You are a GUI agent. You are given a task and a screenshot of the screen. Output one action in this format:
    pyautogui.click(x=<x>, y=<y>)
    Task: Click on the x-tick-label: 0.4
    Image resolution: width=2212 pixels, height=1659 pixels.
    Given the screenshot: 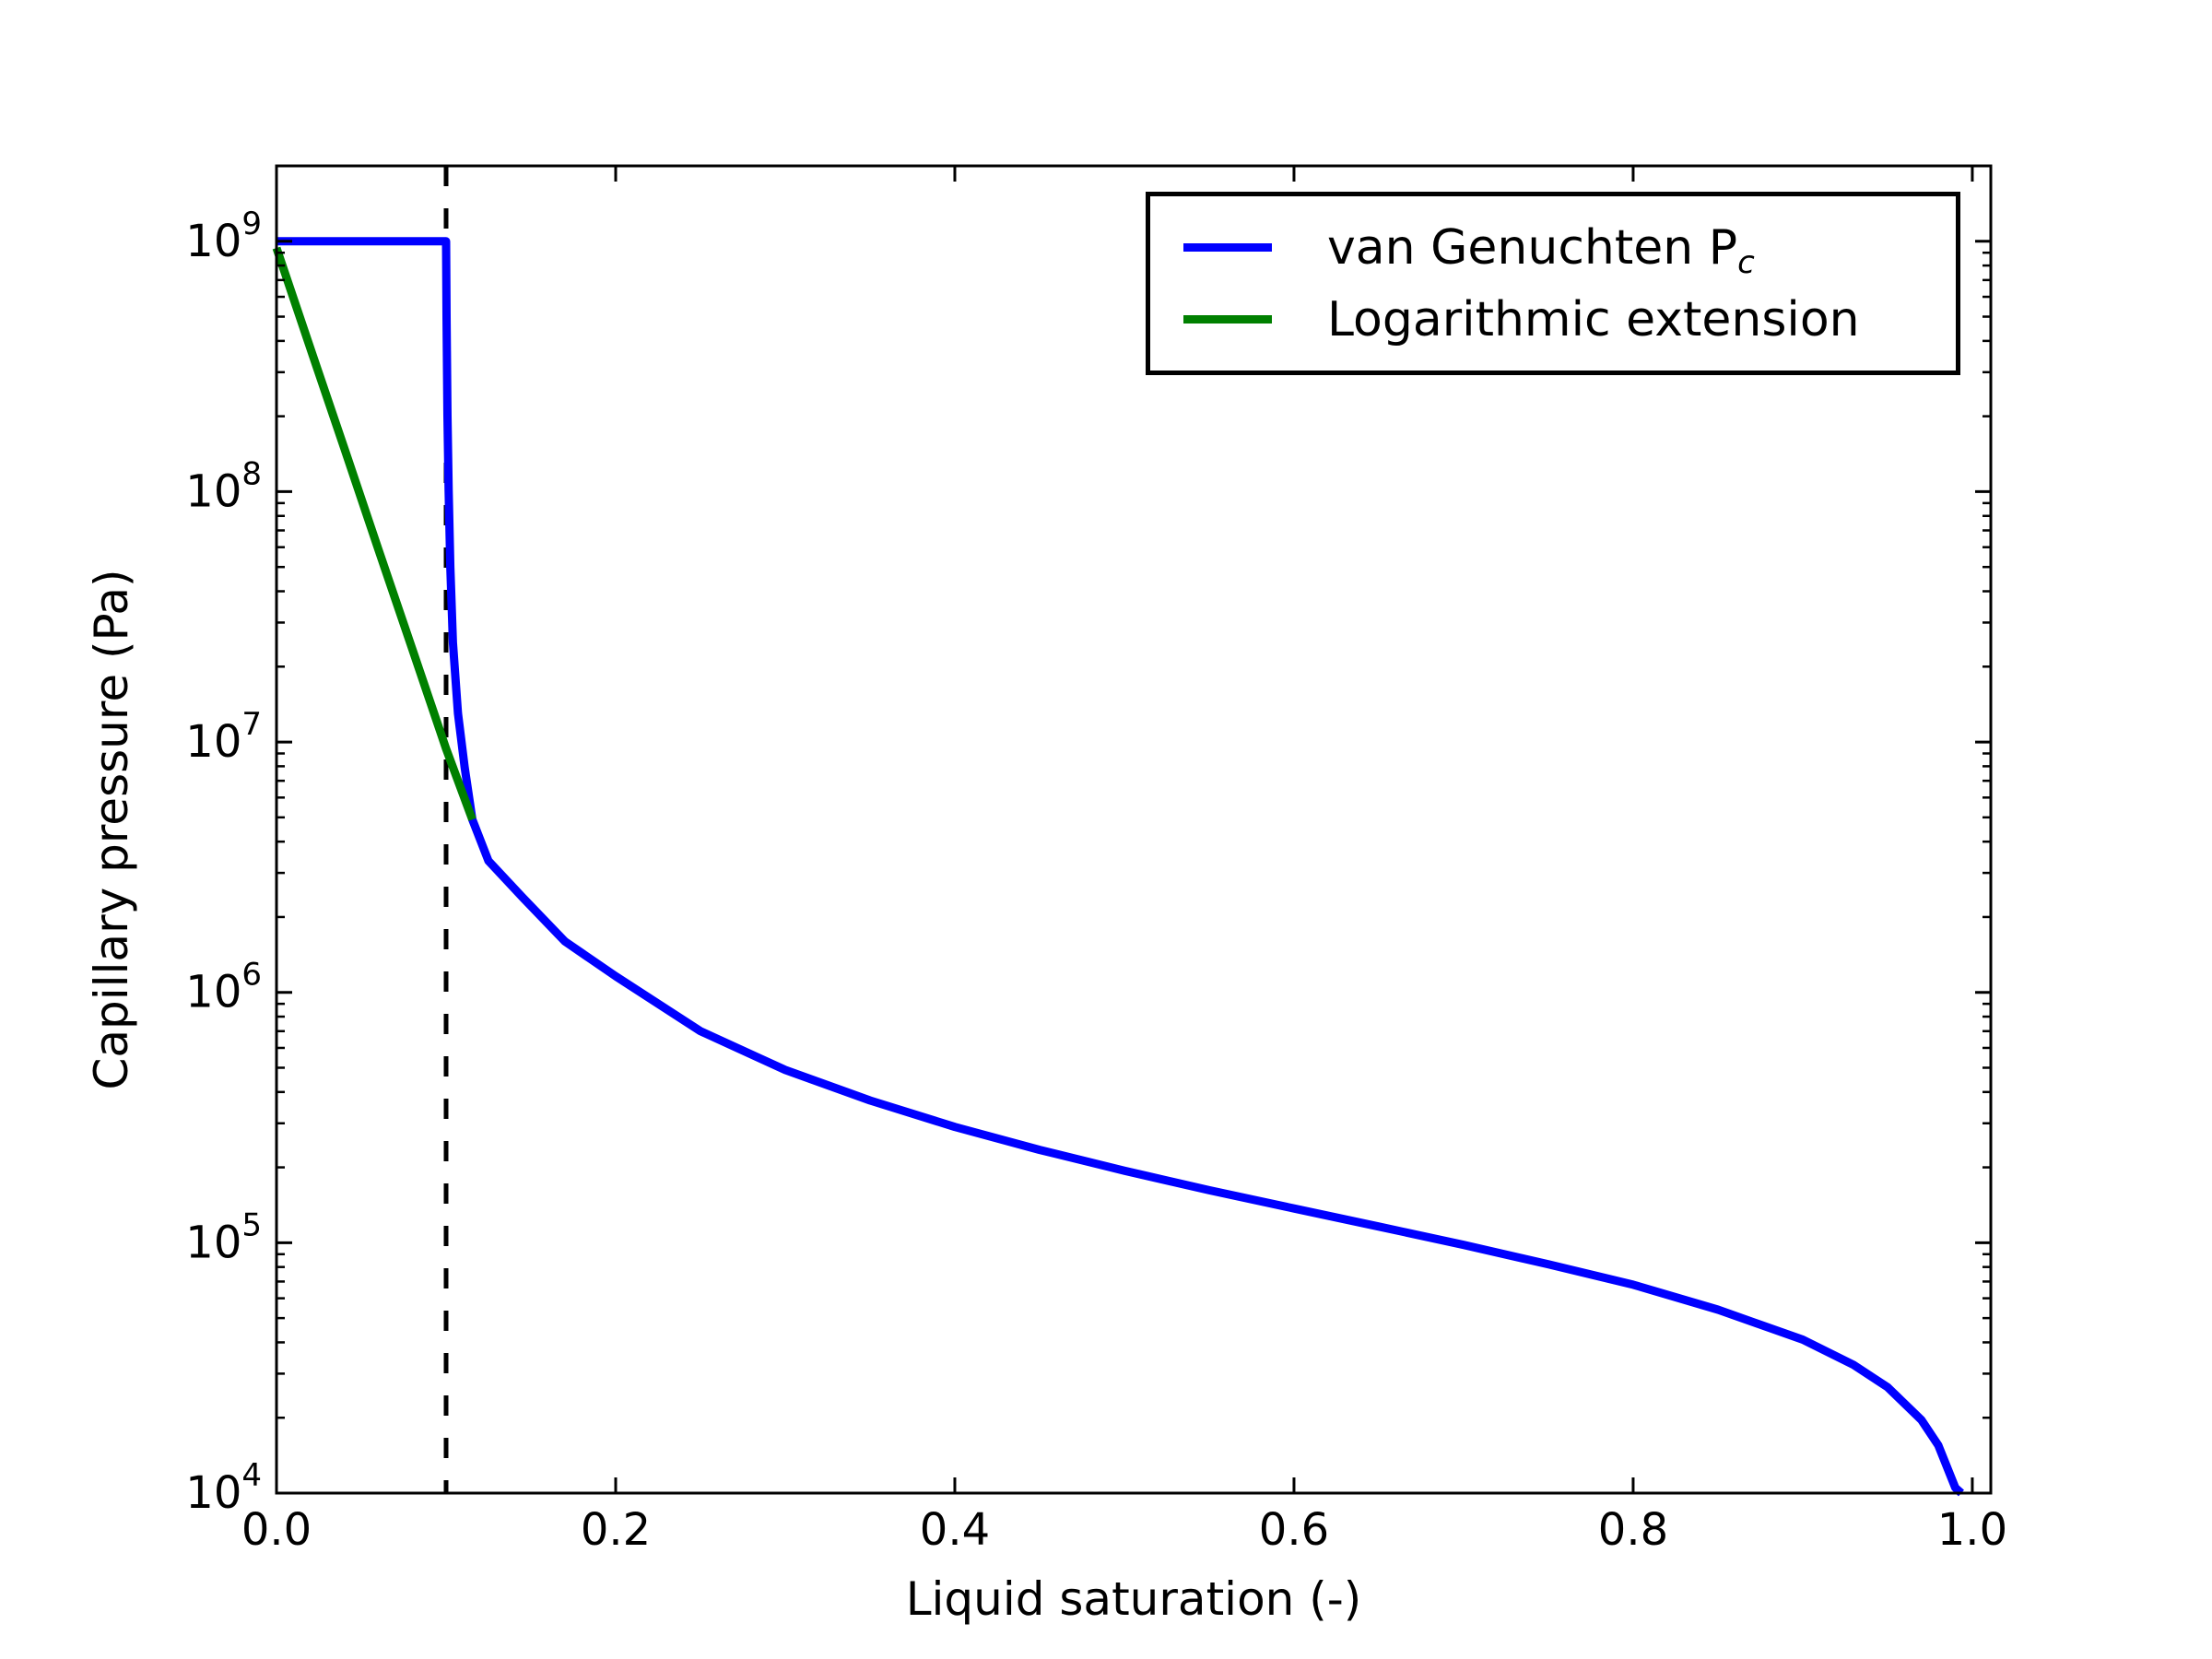 What is the action you would take?
    pyautogui.click(x=955, y=1530)
    